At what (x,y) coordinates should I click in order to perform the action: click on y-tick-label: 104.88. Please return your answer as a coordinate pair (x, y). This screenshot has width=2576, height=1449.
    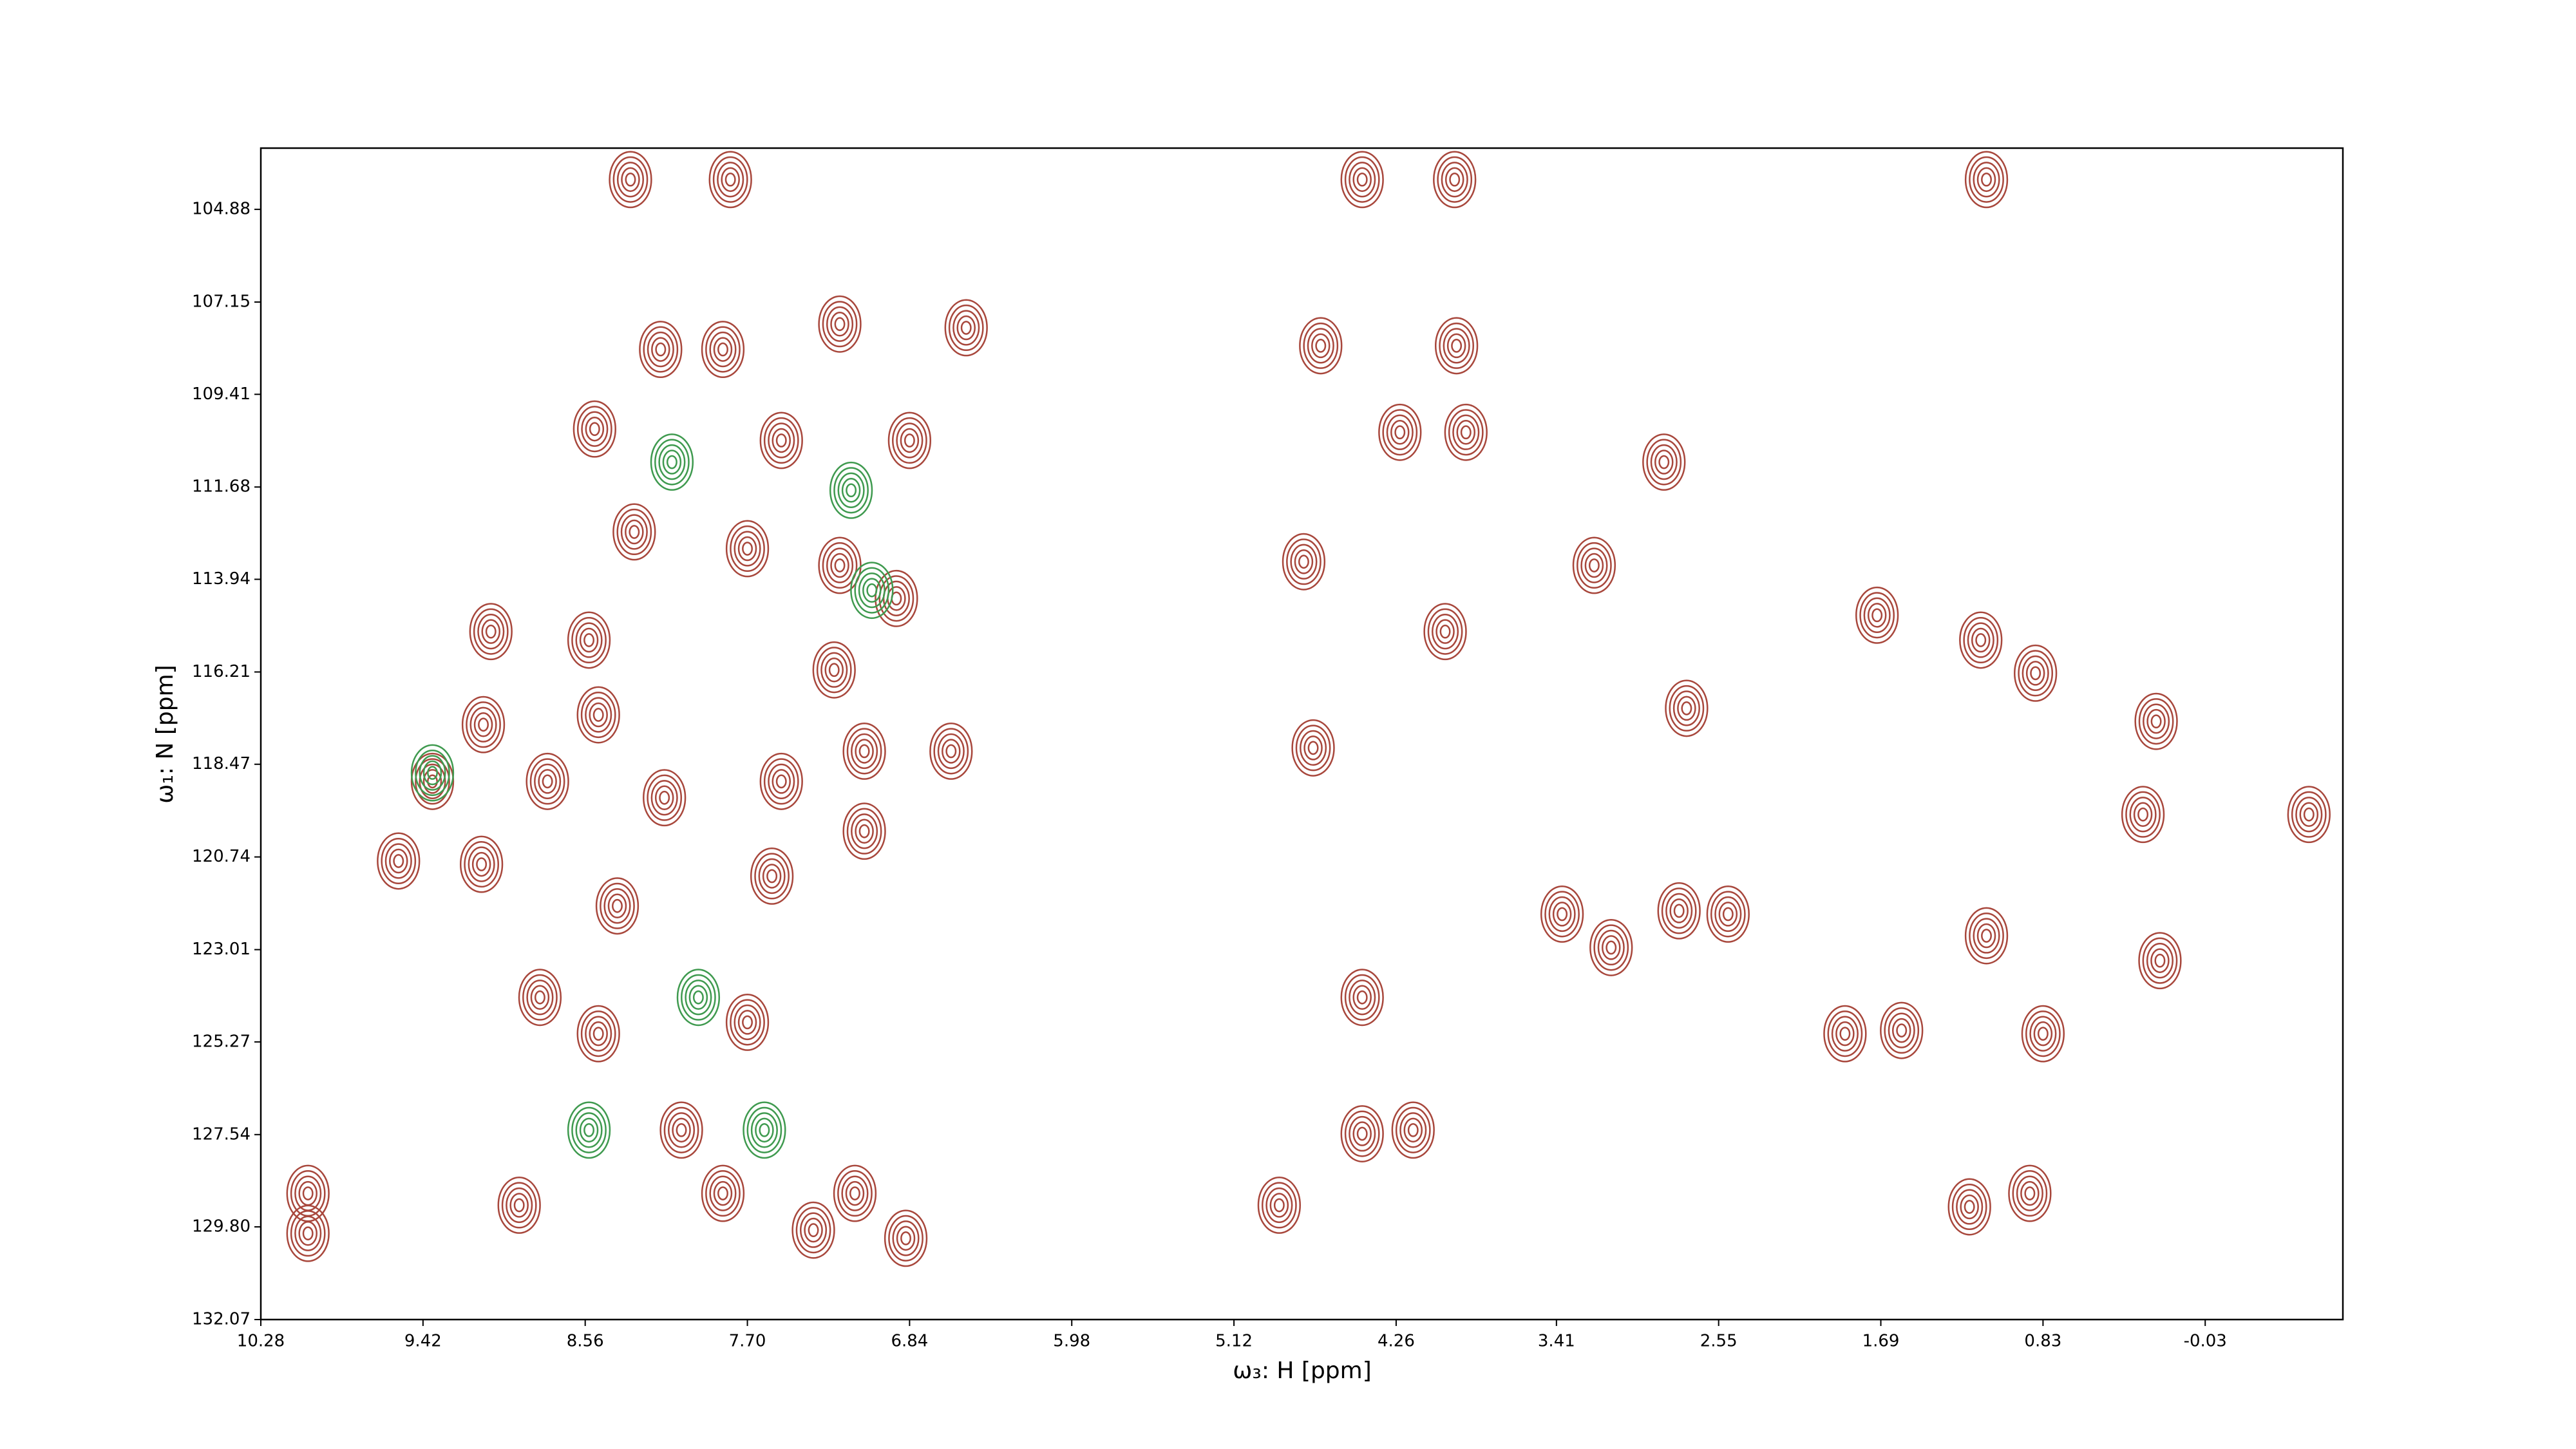
    Looking at the image, I should click on (222, 209).